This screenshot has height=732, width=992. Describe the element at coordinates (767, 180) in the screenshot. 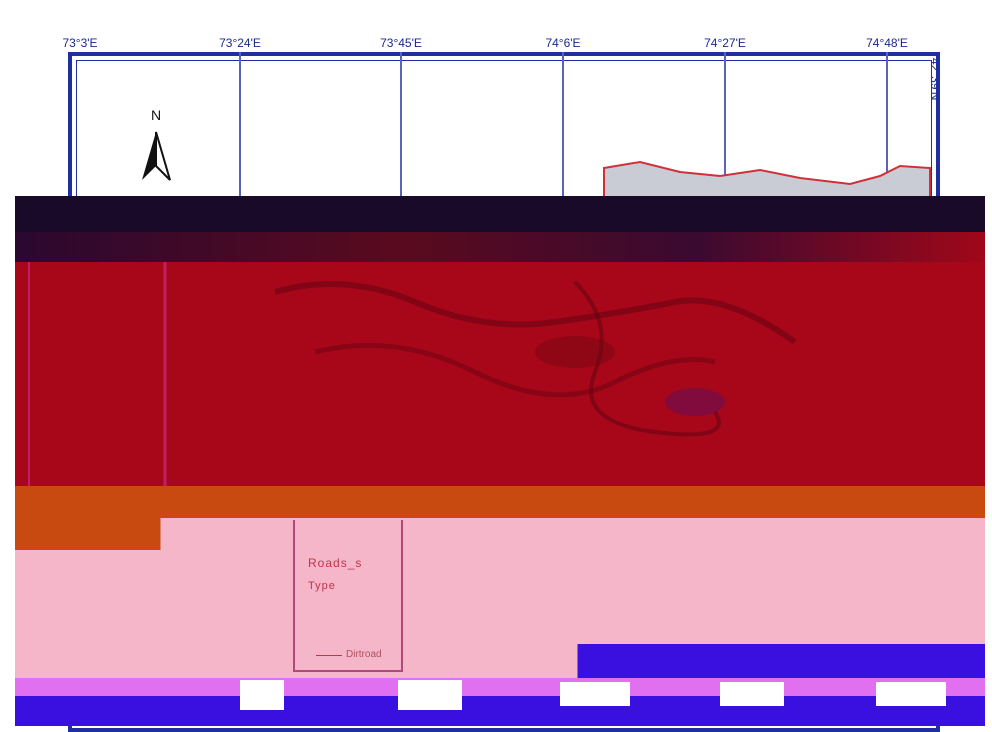

I see `study-area-boundary` at that location.